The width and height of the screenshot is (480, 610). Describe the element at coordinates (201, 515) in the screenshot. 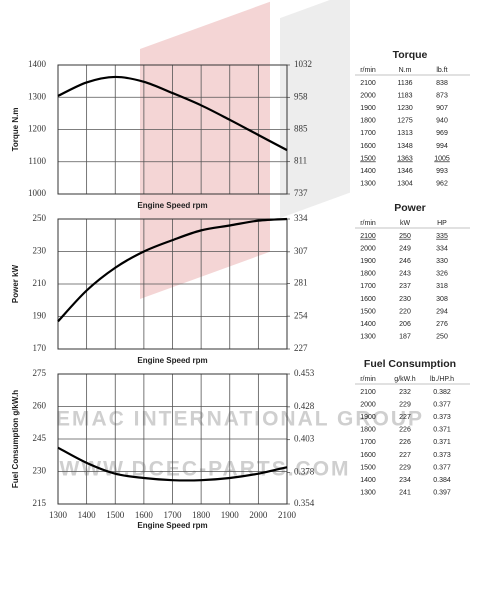

I see `x-tick-label: 1800` at that location.